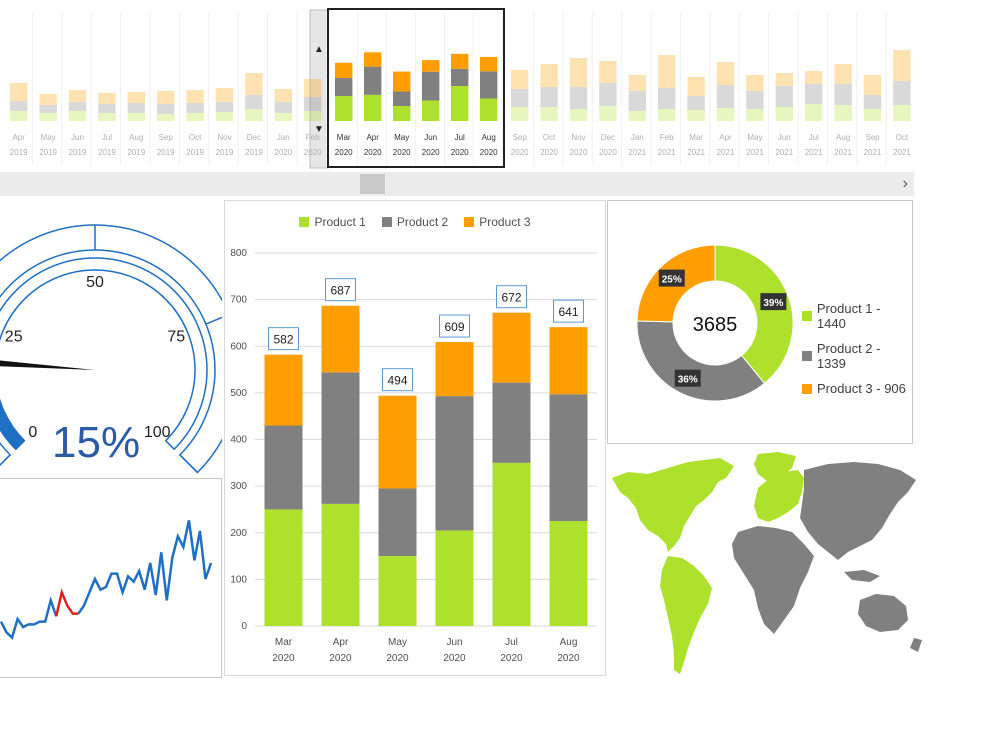 The height and width of the screenshot is (750, 1000). I want to click on timeline-month-label: Dec, so click(254, 137).